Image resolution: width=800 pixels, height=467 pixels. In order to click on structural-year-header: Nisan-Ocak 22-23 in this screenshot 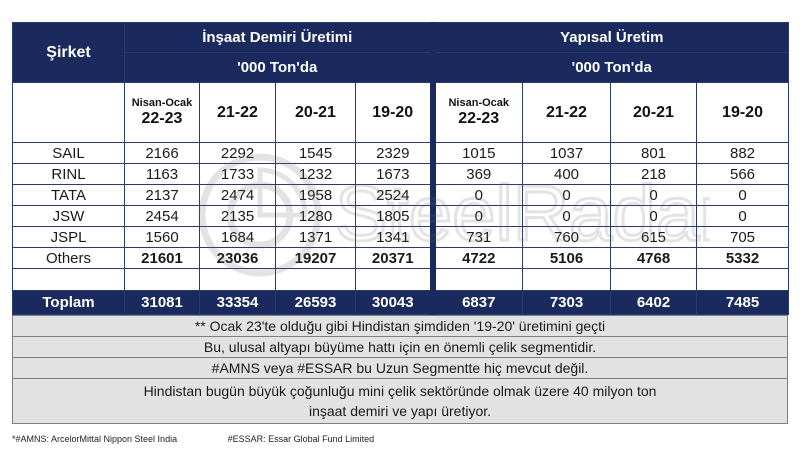, I will do `click(476, 112)`.